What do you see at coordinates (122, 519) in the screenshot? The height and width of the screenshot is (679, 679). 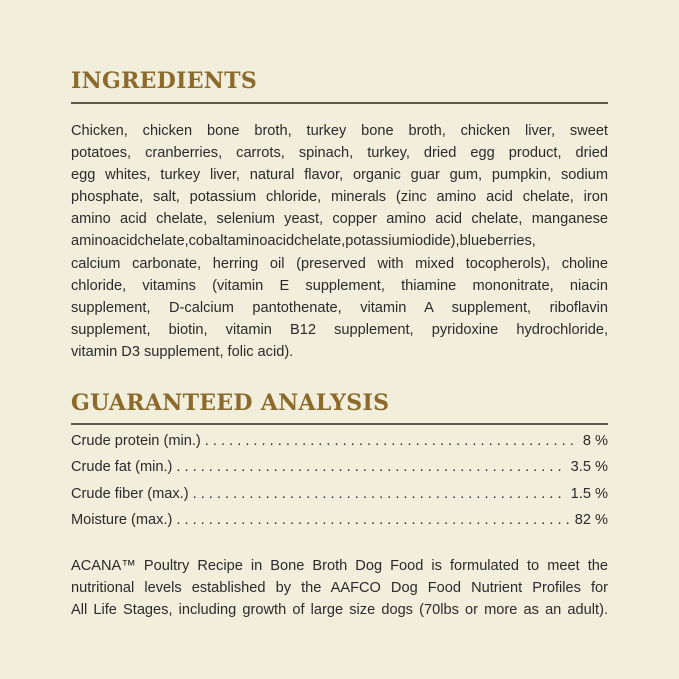 I see `analysis-label: Moisture (max.)` at bounding box center [122, 519].